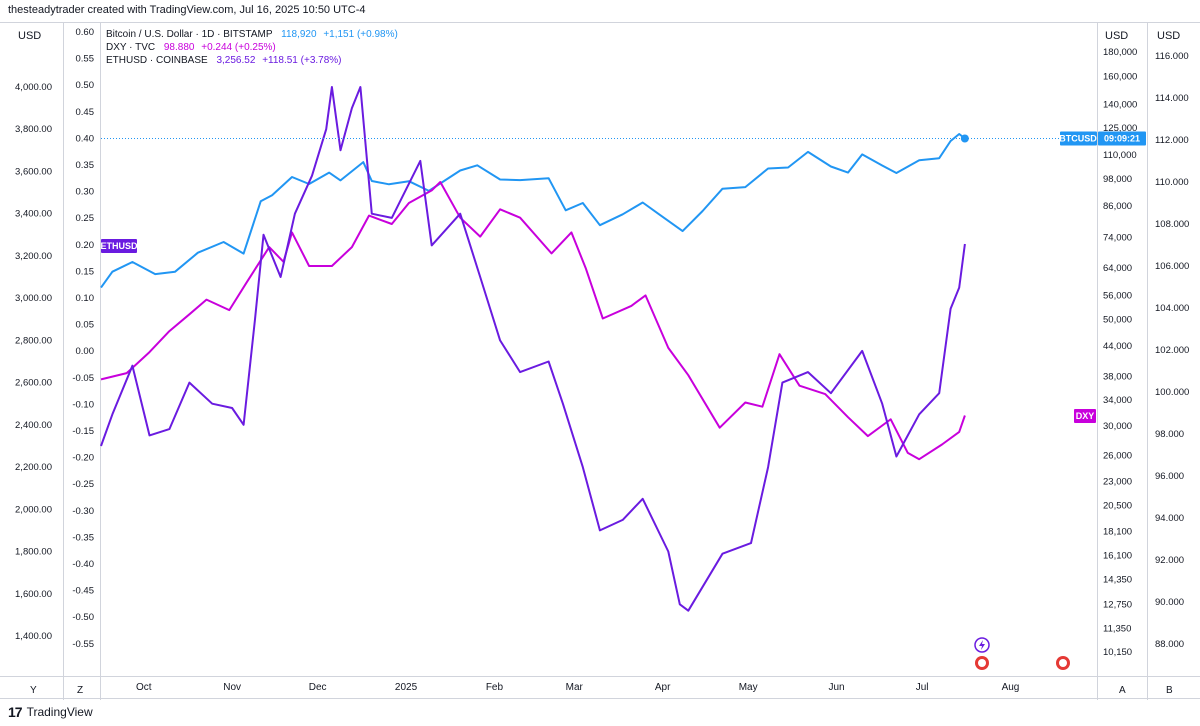 The width and height of the screenshot is (1200, 726). Describe the element at coordinates (83, 484) in the screenshot. I see `dxy-change-scale-tick: -0.25` at that location.